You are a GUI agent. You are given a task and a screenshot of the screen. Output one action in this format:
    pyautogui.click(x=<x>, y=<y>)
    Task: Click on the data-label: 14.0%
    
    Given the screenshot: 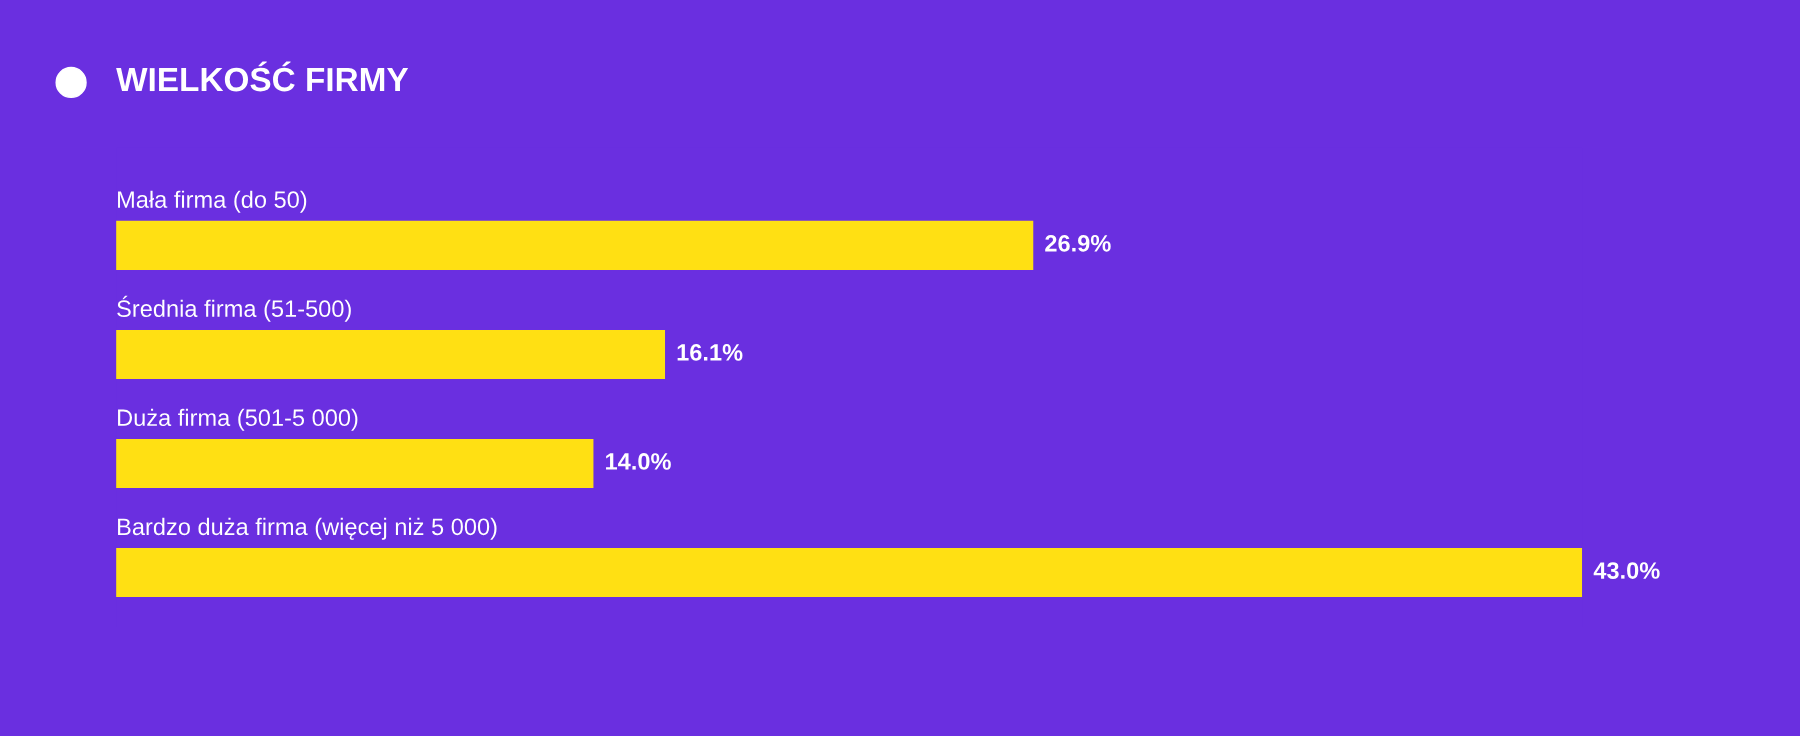 What is the action you would take?
    pyautogui.click(x=638, y=461)
    